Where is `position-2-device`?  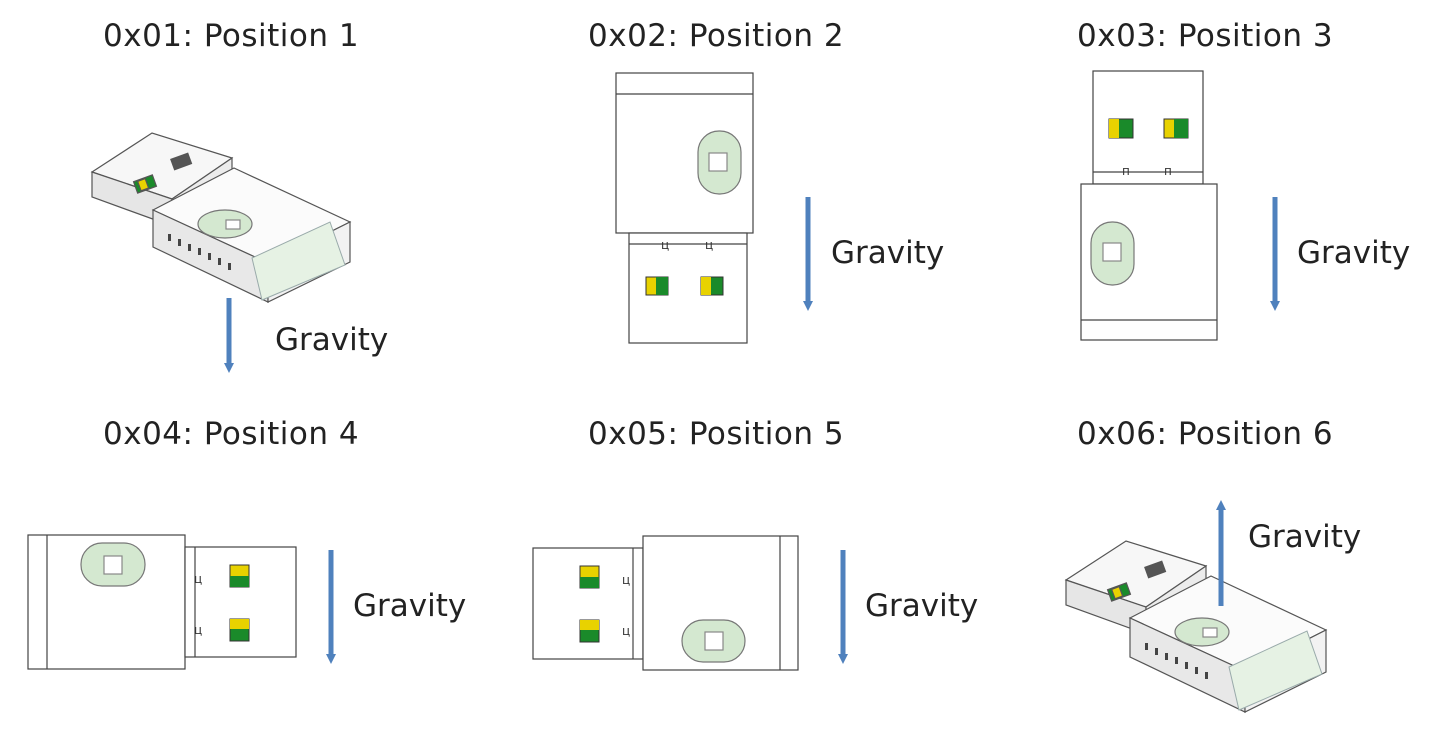 position-2-device is located at coordinates (684, 208).